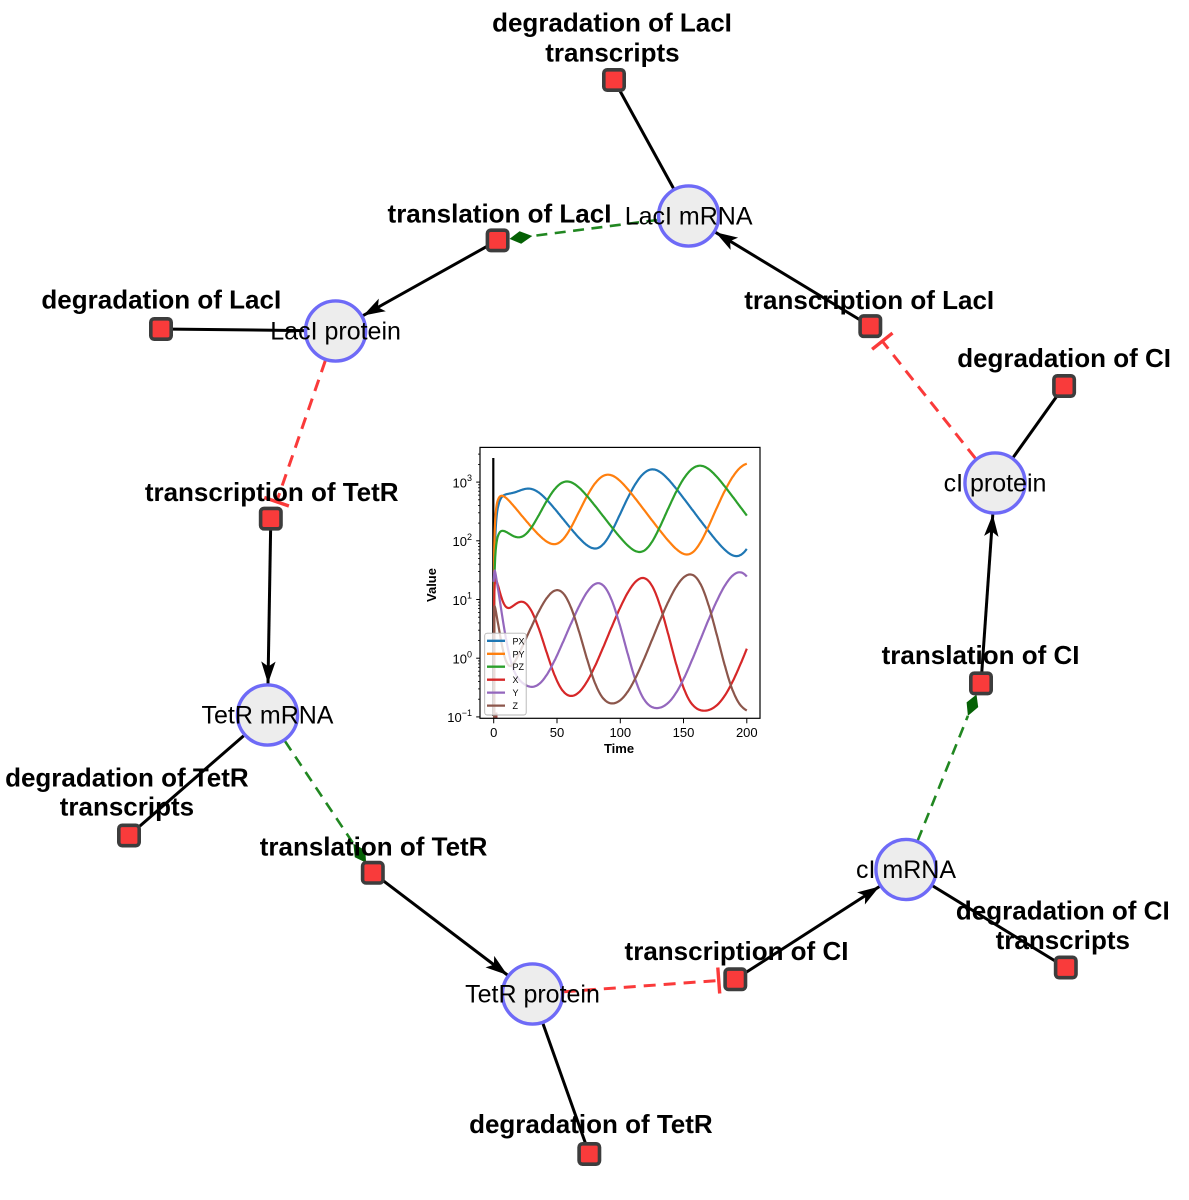 The height and width of the screenshot is (1200, 1189). Describe the element at coordinates (516, 680) in the screenshot. I see `svg-text: X` at that location.